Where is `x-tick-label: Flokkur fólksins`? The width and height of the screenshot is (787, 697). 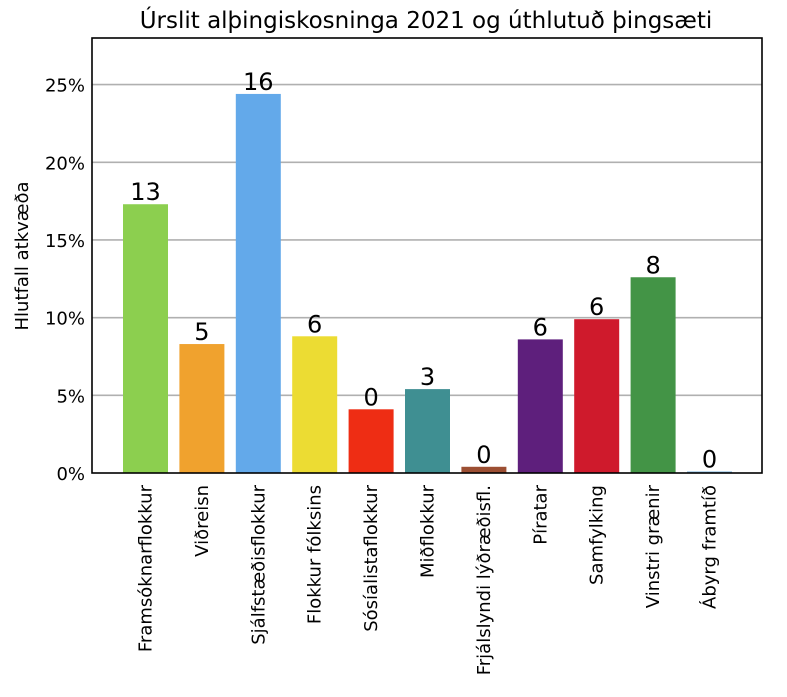 x-tick-label: Flokkur fólksins is located at coordinates (315, 554).